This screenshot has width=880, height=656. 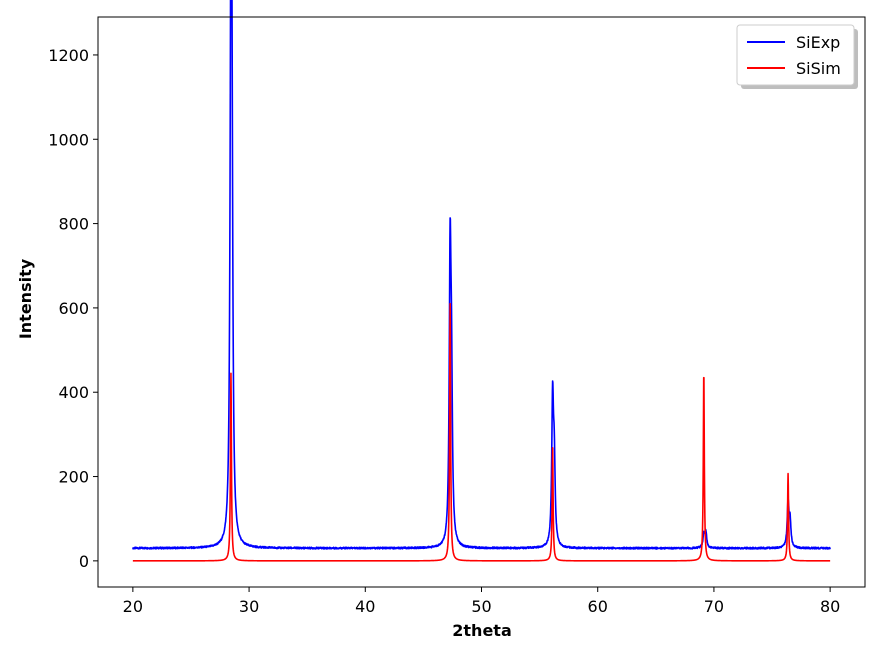 I want to click on x-tick-label: 60, so click(x=598, y=606).